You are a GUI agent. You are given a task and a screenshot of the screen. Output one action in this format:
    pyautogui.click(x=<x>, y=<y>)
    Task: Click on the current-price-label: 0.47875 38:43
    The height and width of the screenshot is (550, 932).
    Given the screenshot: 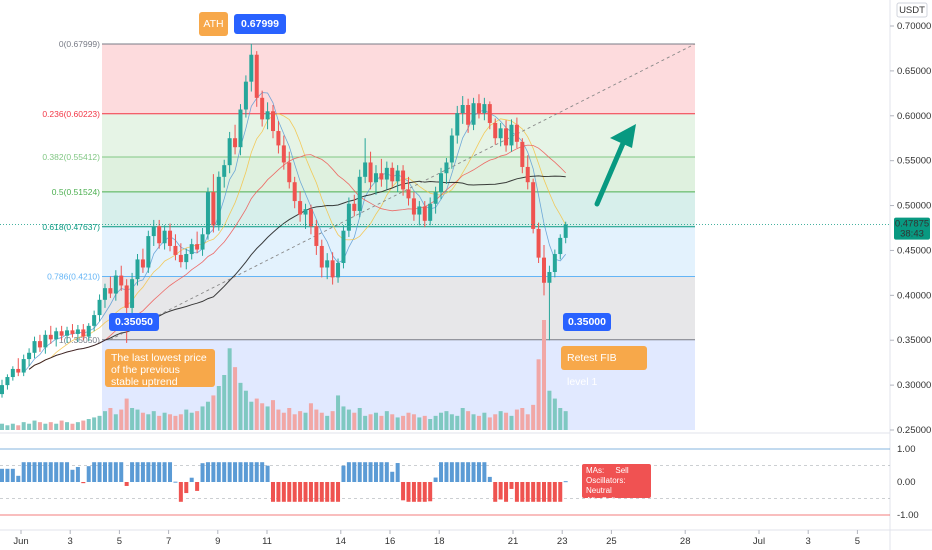 What is the action you would take?
    pyautogui.click(x=912, y=228)
    